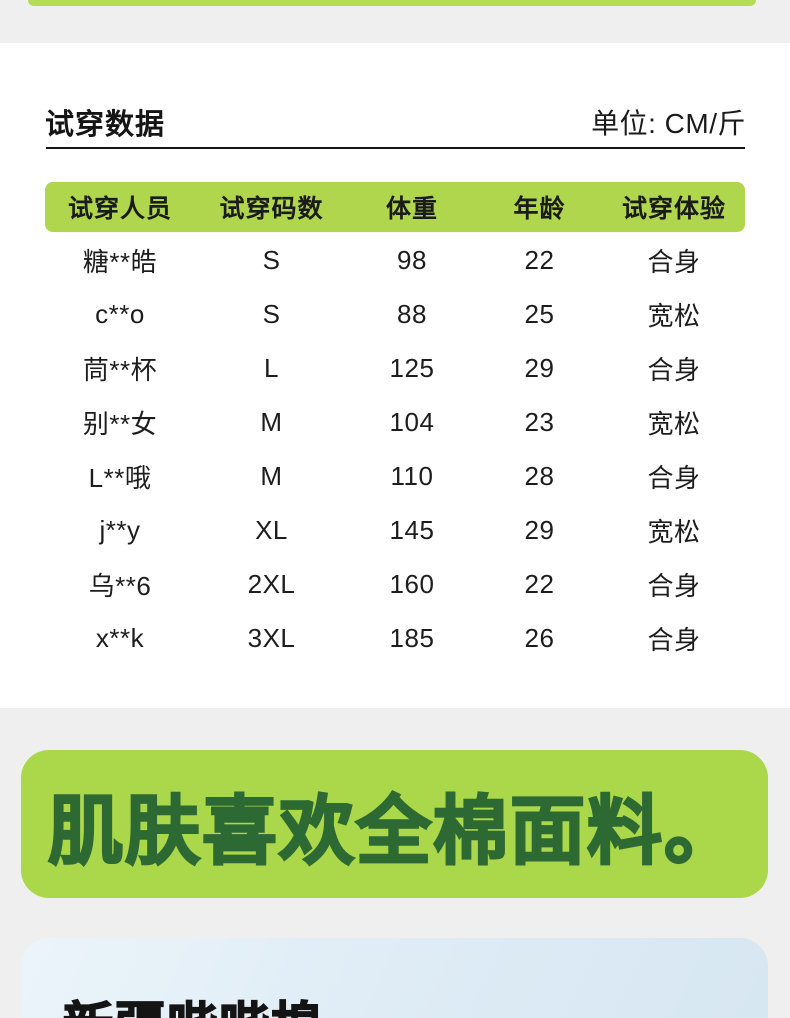 The width and height of the screenshot is (790, 1018). What do you see at coordinates (120, 313) in the screenshot?
I see `cell-person: c**o` at bounding box center [120, 313].